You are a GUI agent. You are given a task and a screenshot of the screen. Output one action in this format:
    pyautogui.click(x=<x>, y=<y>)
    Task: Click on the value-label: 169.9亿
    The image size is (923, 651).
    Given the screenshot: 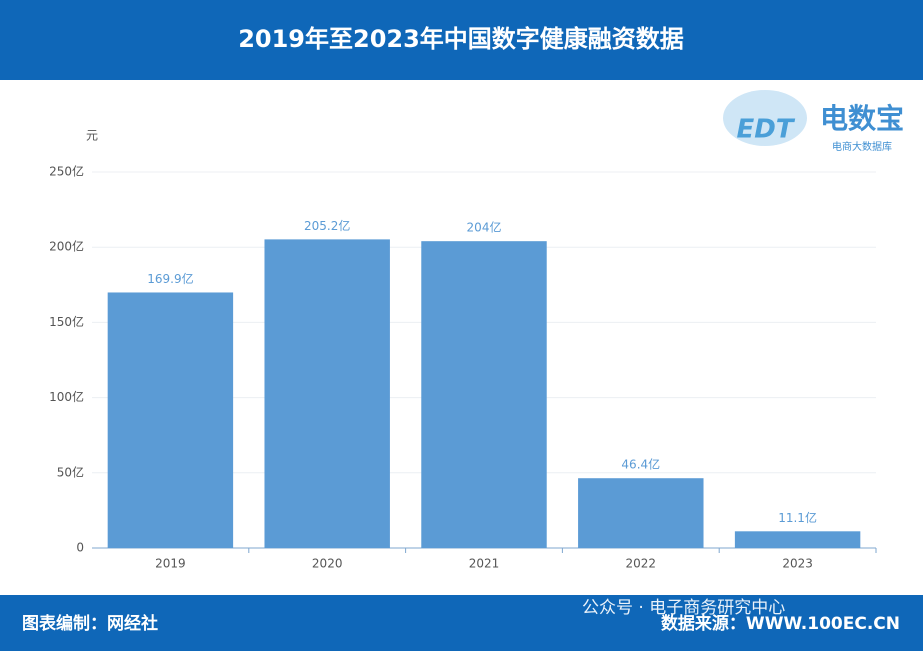 What is the action you would take?
    pyautogui.click(x=170, y=278)
    